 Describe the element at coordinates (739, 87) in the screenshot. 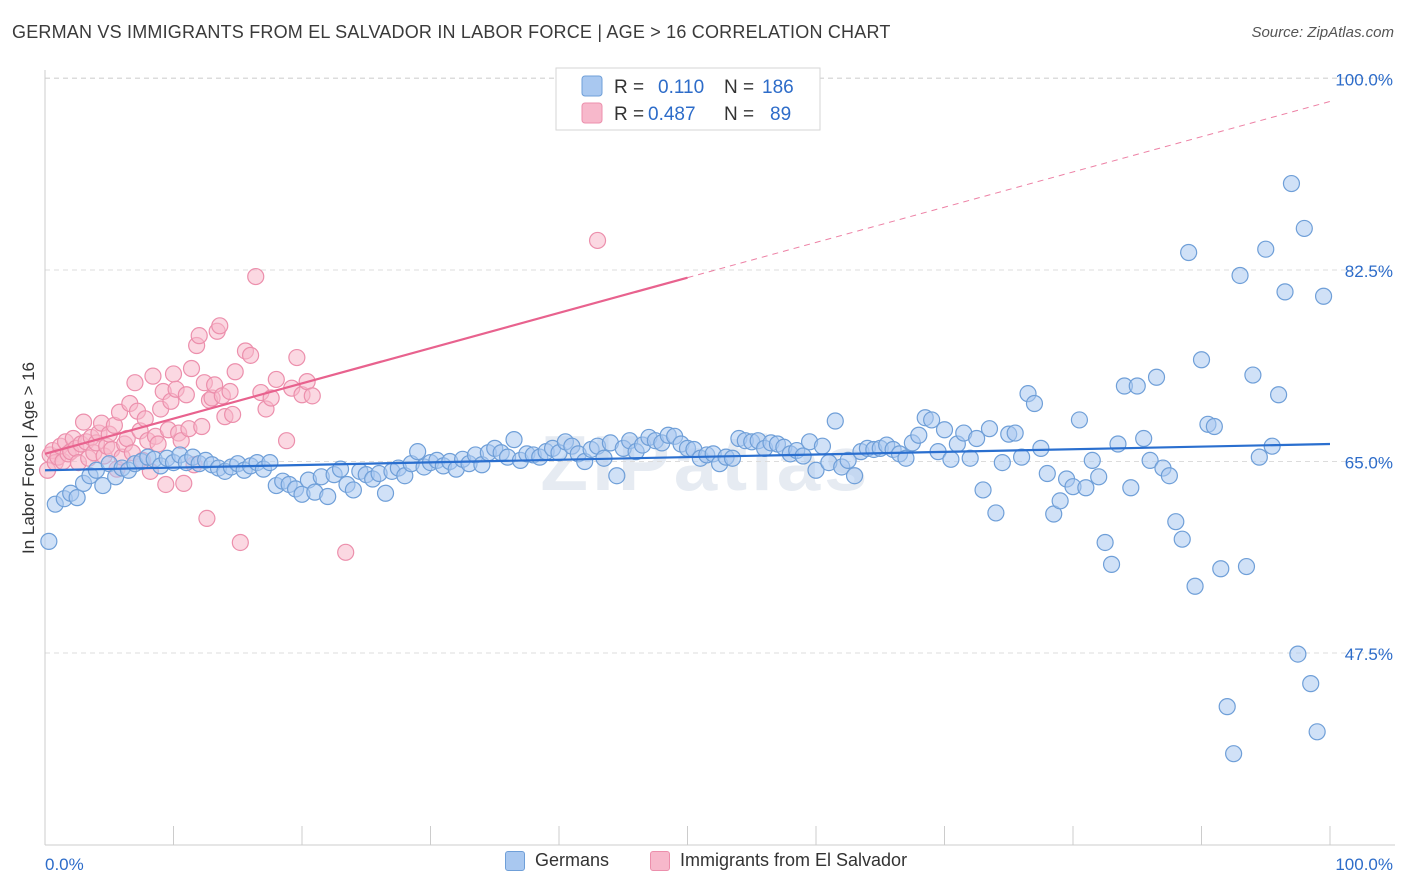

I see `legend-n-label: N =` at that location.